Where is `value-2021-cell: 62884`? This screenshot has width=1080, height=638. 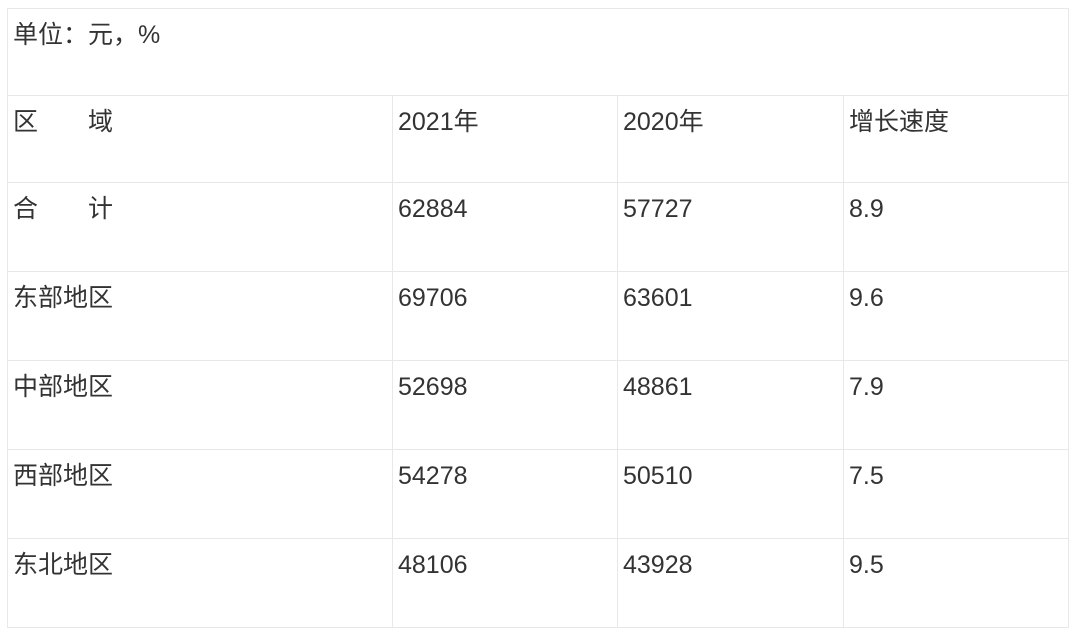 value-2021-cell: 62884 is located at coordinates (505, 227).